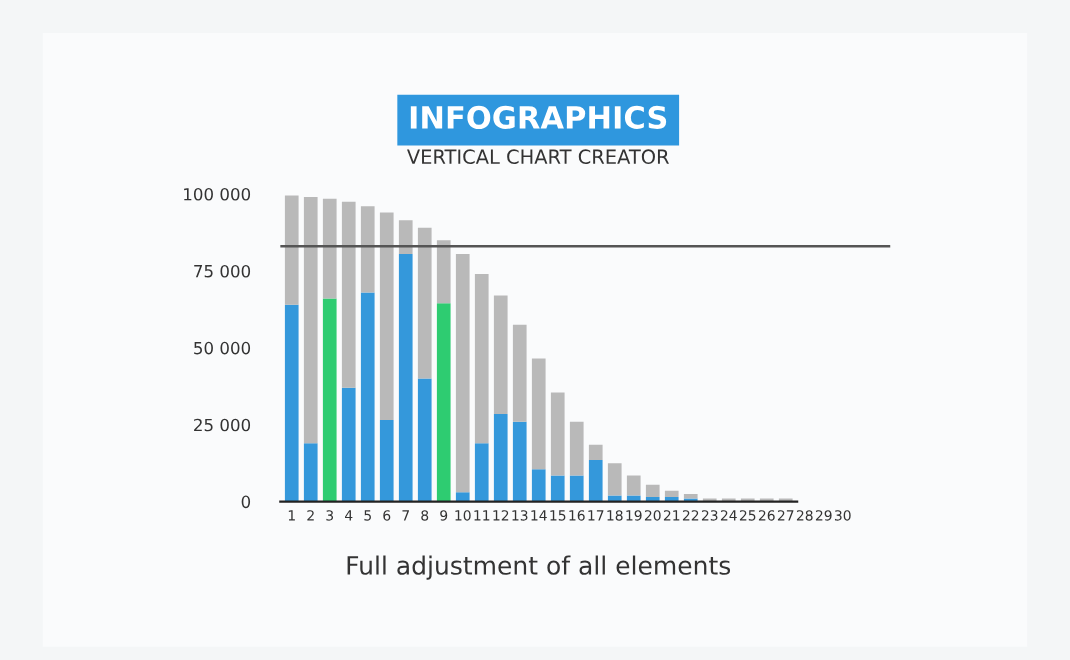 Image resolution: width=1070 pixels, height=660 pixels. Describe the element at coordinates (538, 157) in the screenshot. I see `chart-subtitle: VERTICAL CHART CREATOR` at that location.